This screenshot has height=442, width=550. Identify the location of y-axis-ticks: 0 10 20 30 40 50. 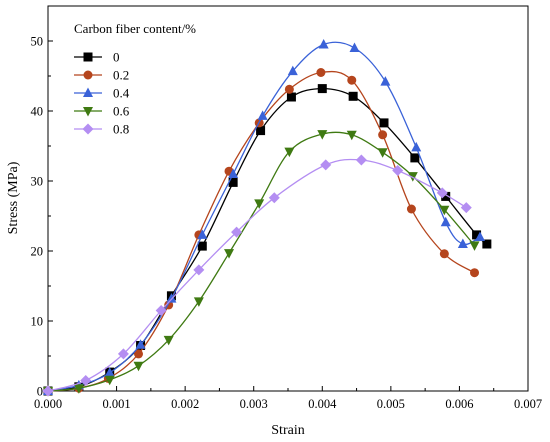
(42, 217).